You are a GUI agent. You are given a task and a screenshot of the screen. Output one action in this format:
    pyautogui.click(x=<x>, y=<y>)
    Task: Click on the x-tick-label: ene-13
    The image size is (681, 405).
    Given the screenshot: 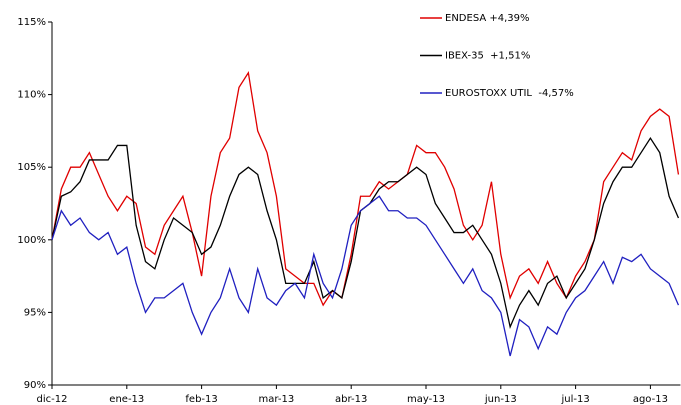 What is the action you would take?
    pyautogui.click(x=126, y=399)
    